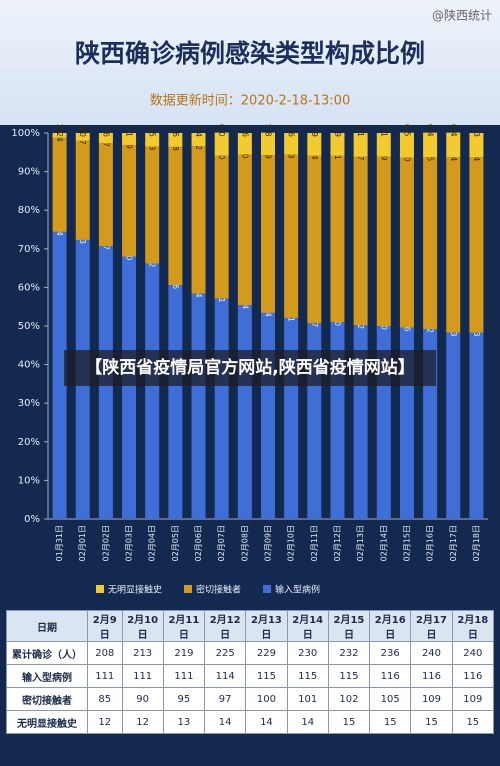  What do you see at coordinates (307, 626) in the screenshot?
I see `table-cell: 2月14日` at bounding box center [307, 626].